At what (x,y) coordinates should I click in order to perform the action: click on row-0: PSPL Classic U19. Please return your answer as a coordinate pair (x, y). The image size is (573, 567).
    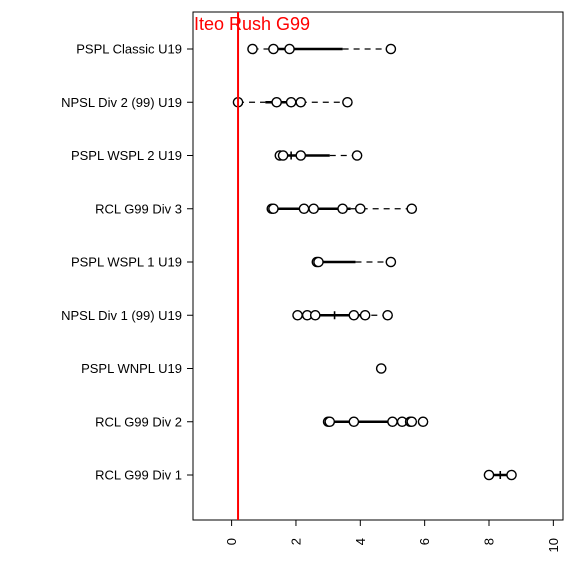
    Looking at the image, I should click on (236, 49).